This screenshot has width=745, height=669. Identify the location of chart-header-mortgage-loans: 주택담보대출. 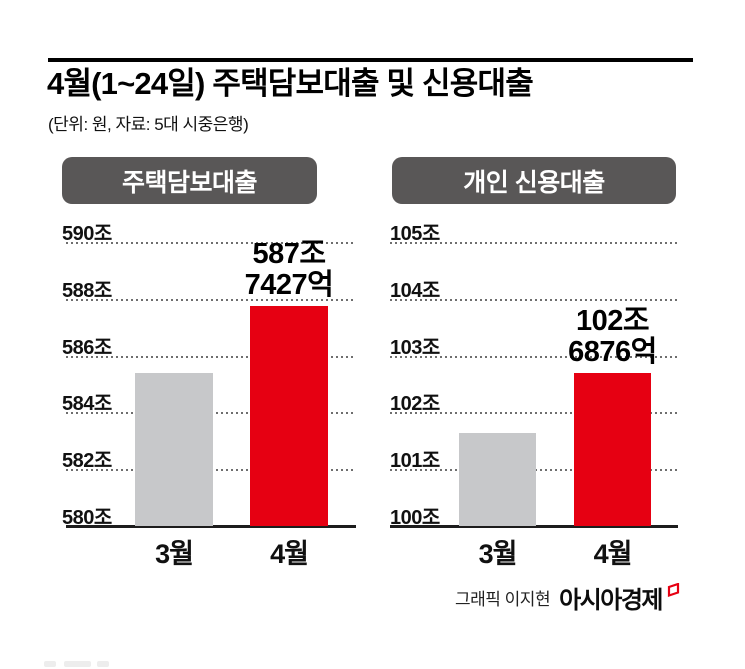
(189, 180).